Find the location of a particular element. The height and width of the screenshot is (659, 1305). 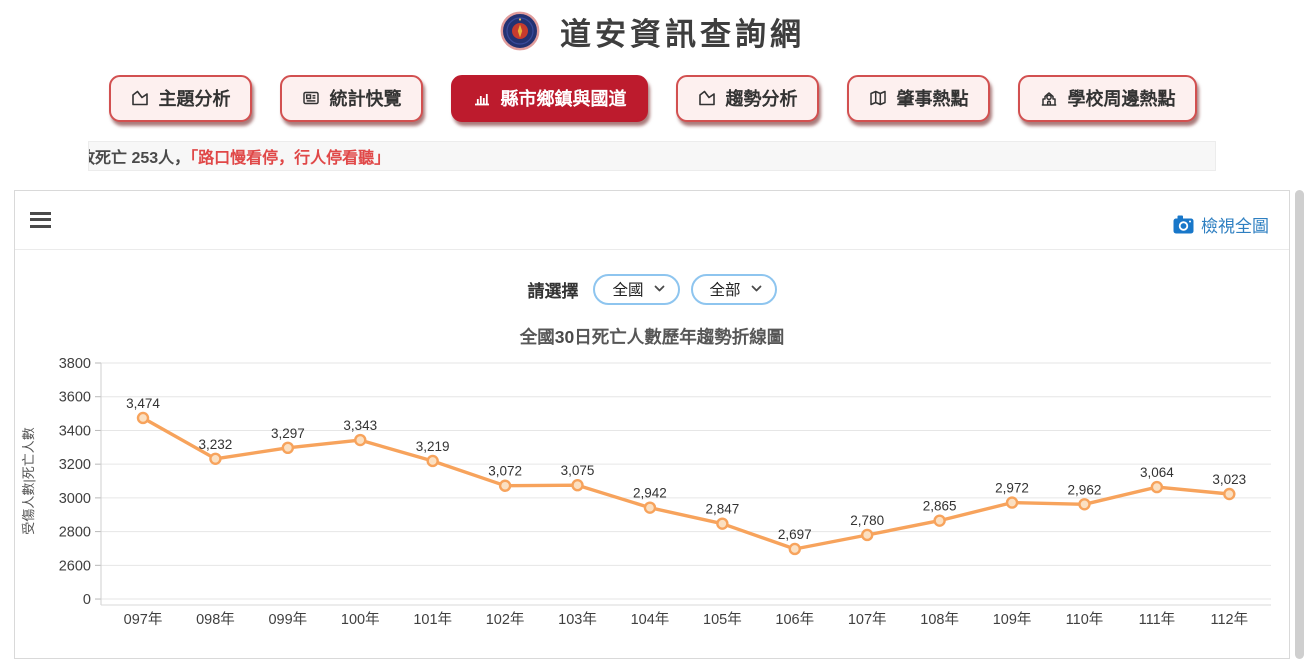

nav-button-stats-overview: 統計快覽 is located at coordinates (351, 98).